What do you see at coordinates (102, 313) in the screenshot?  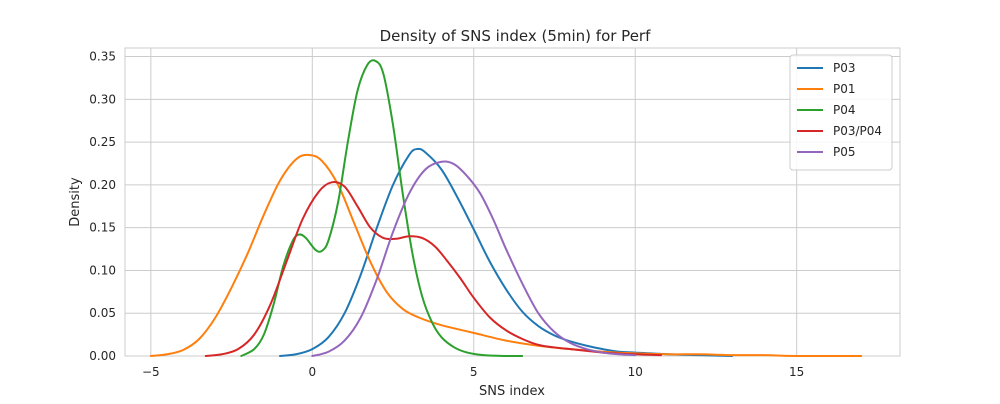 I see `y-tick-label: 0.05` at bounding box center [102, 313].